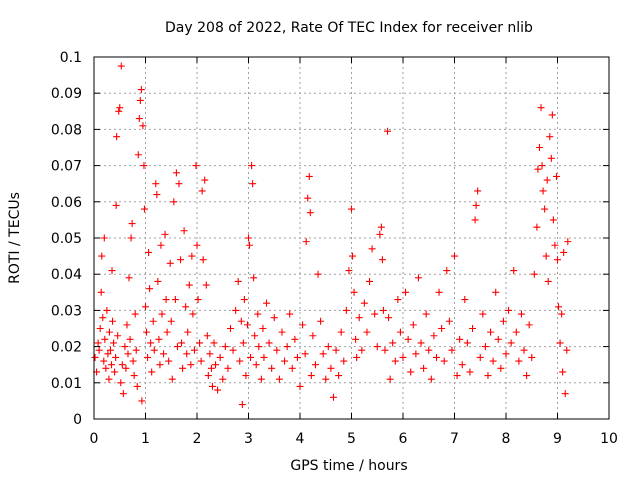 This screenshot has height=480, width=640. What do you see at coordinates (348, 466) in the screenshot?
I see `x-axis-label: GPS time / hours` at bounding box center [348, 466].